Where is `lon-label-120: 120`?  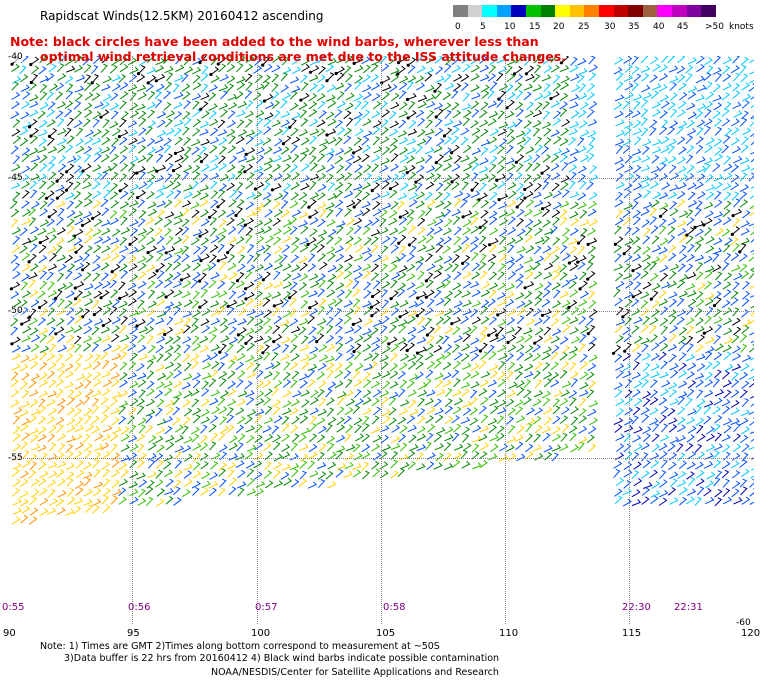
lon-label-120: 120 is located at coordinates (750, 633).